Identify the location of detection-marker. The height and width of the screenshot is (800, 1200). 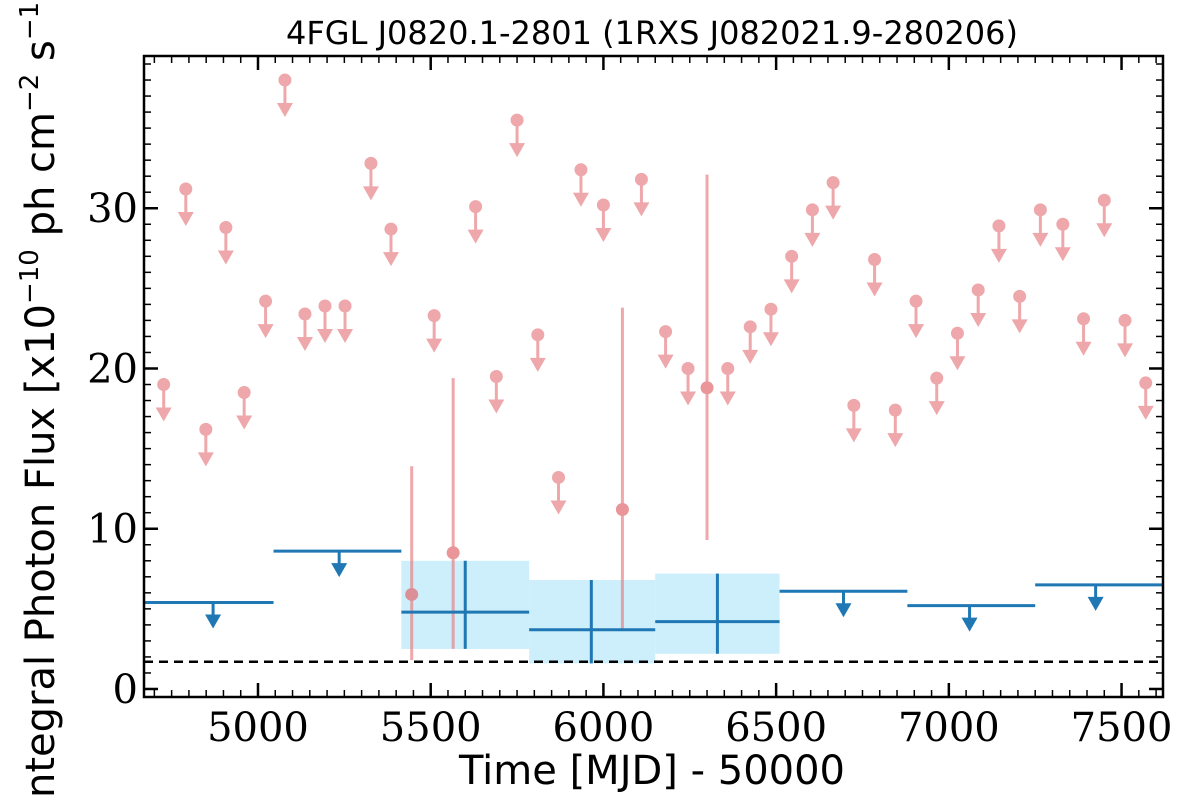
(622, 510).